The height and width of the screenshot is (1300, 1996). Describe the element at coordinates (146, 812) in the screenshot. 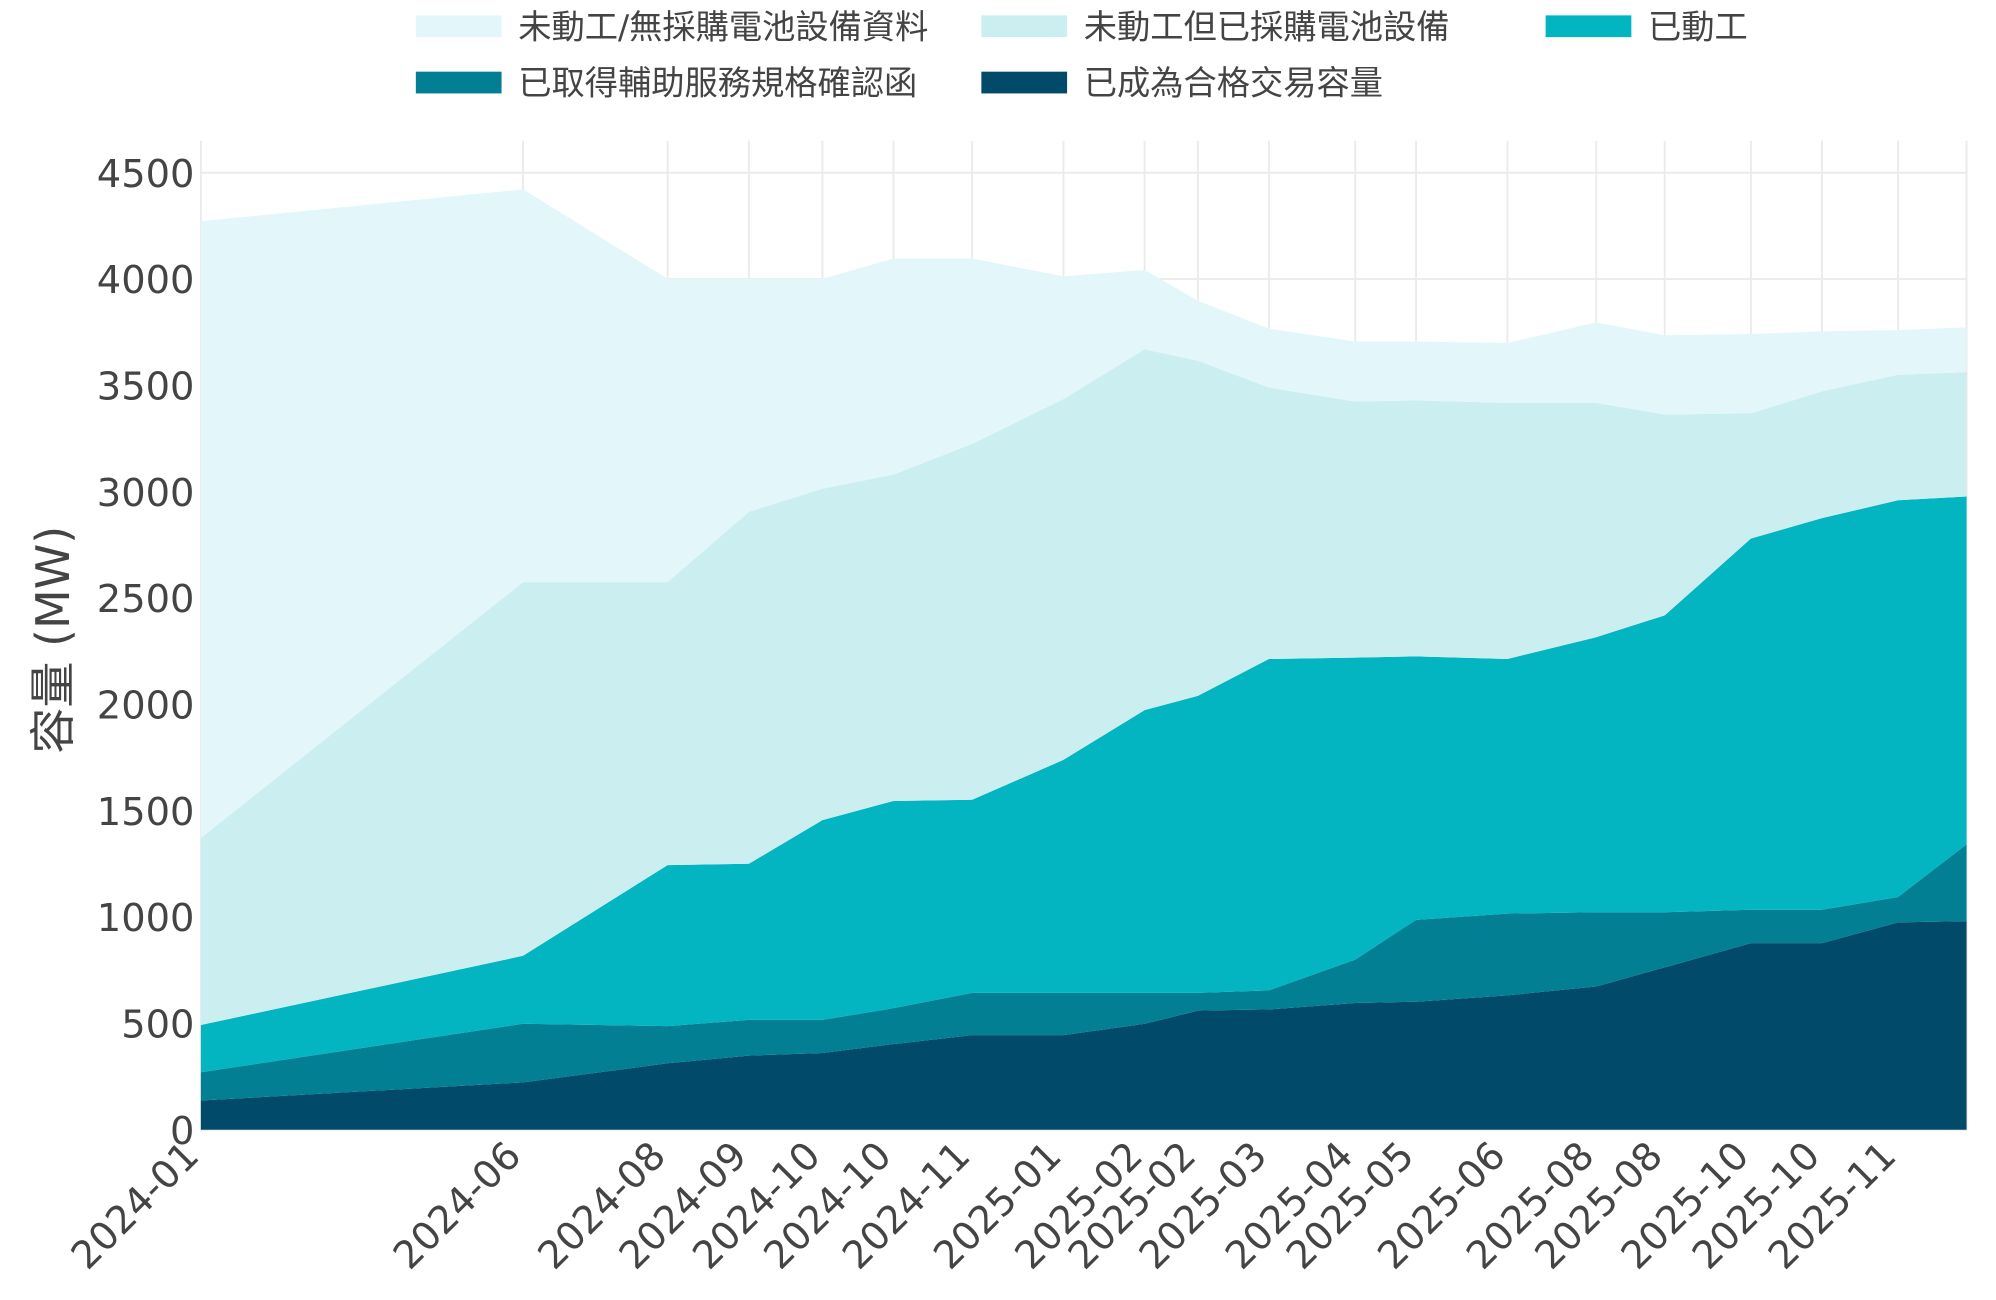

I see `y-tick-label: 1500` at that location.